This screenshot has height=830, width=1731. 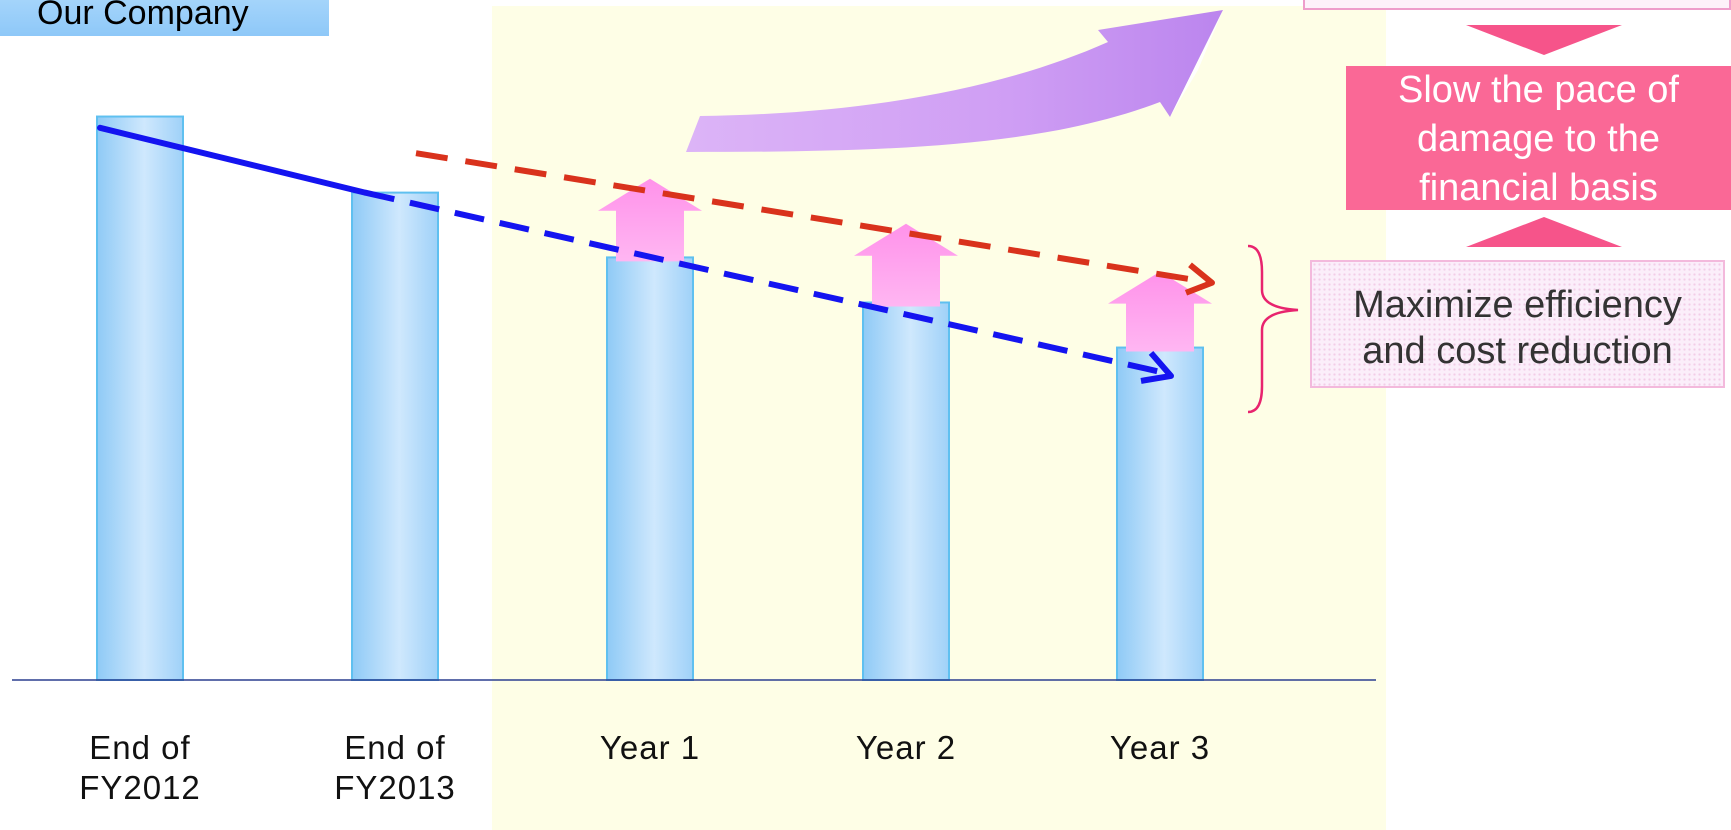 I want to click on up-triangle-icon, so click(x=1544, y=232).